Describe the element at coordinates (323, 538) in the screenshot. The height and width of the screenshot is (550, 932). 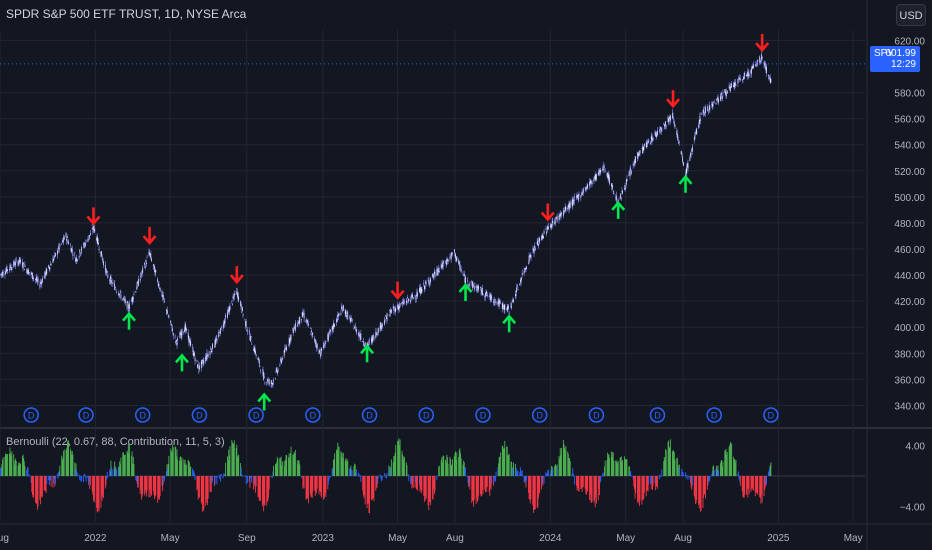
I see `x-tick-label: 2023` at that location.